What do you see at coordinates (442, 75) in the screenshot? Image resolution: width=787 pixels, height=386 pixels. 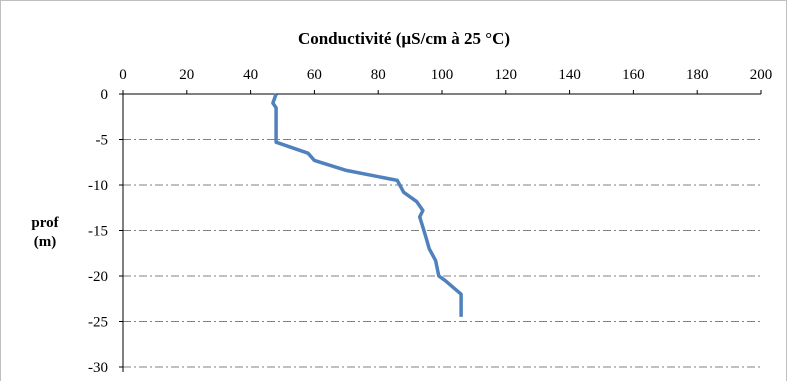 I see `x-tick-label-5: 100` at bounding box center [442, 75].